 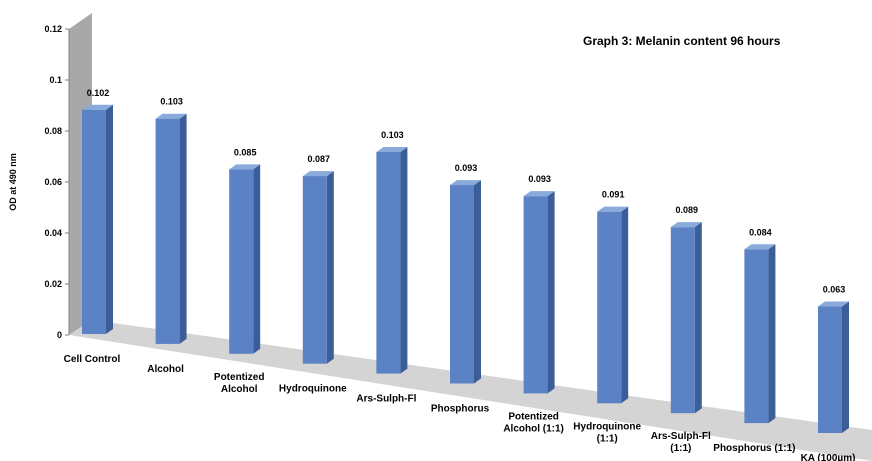 I want to click on category-label: Hydroquinone, so click(x=313, y=389).